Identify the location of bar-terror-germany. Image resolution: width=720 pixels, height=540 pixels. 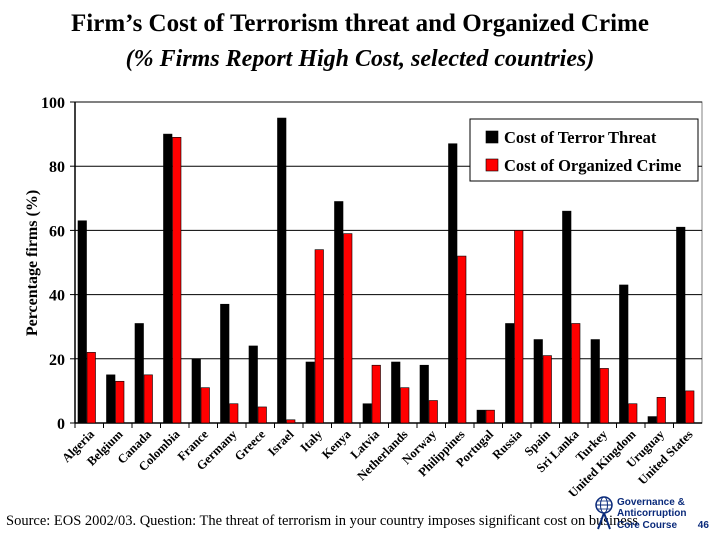
(225, 363).